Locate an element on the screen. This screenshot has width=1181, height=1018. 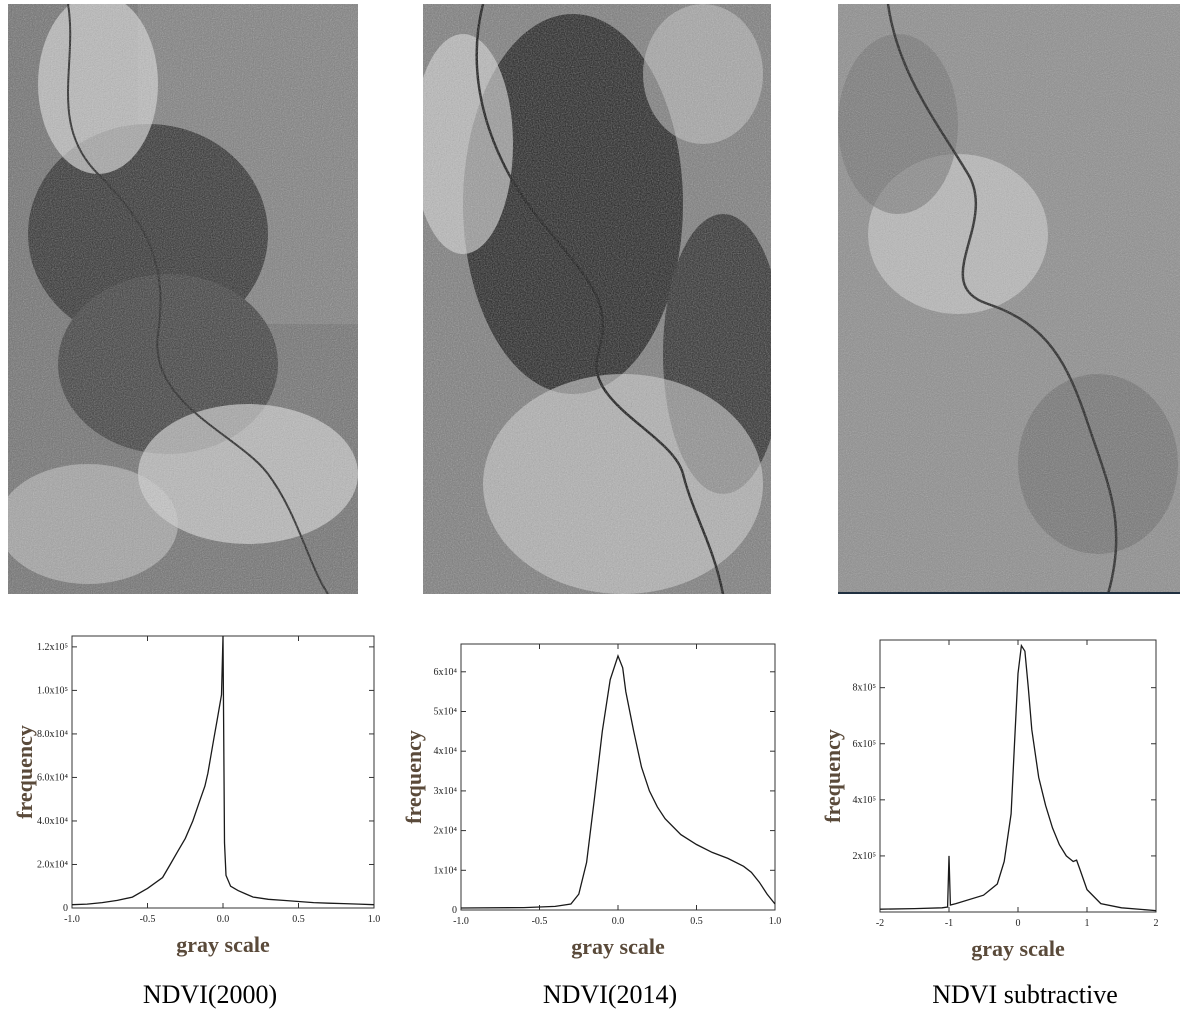
y-tick-label: 6x10⁴ is located at coordinates (446, 672).